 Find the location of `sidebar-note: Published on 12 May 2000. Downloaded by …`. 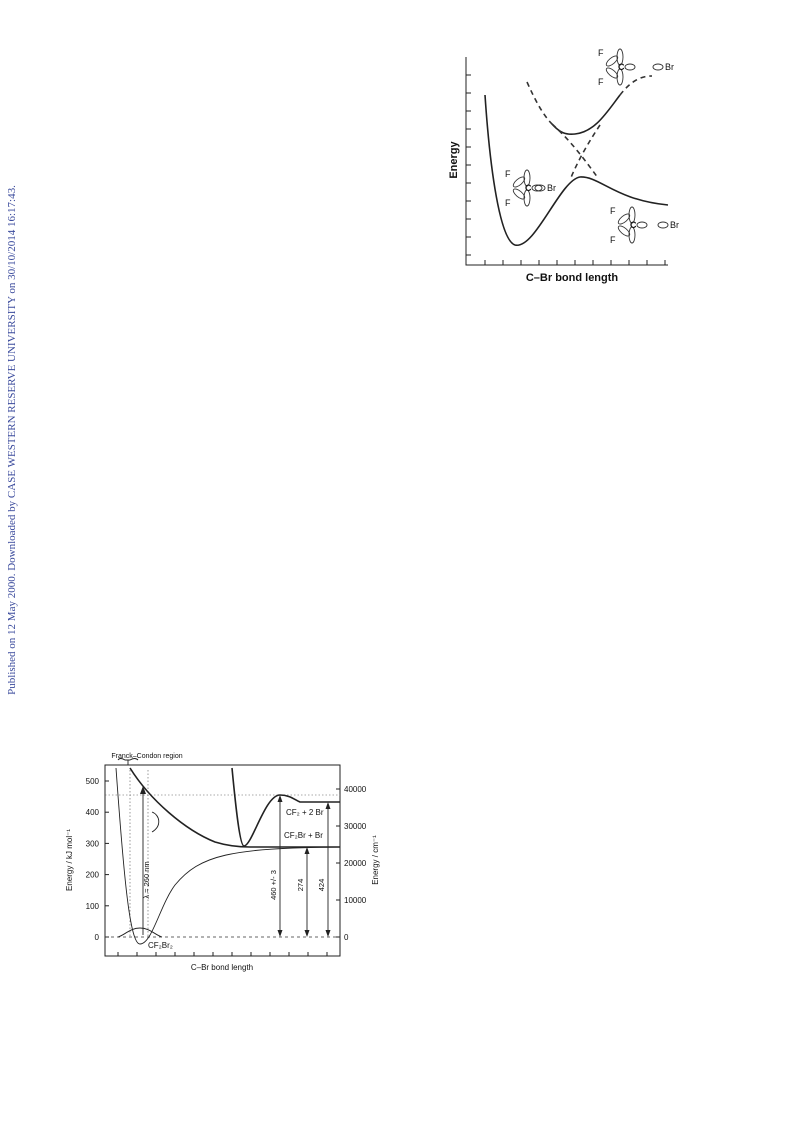

sidebar-note: Published on 12 May 2000. Downloaded by … is located at coordinates (12, 440).